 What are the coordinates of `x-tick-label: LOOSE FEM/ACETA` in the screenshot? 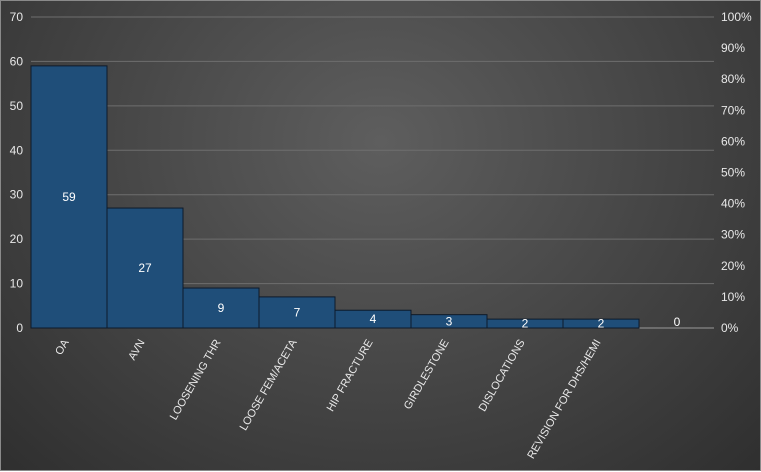 It's located at (269, 385).